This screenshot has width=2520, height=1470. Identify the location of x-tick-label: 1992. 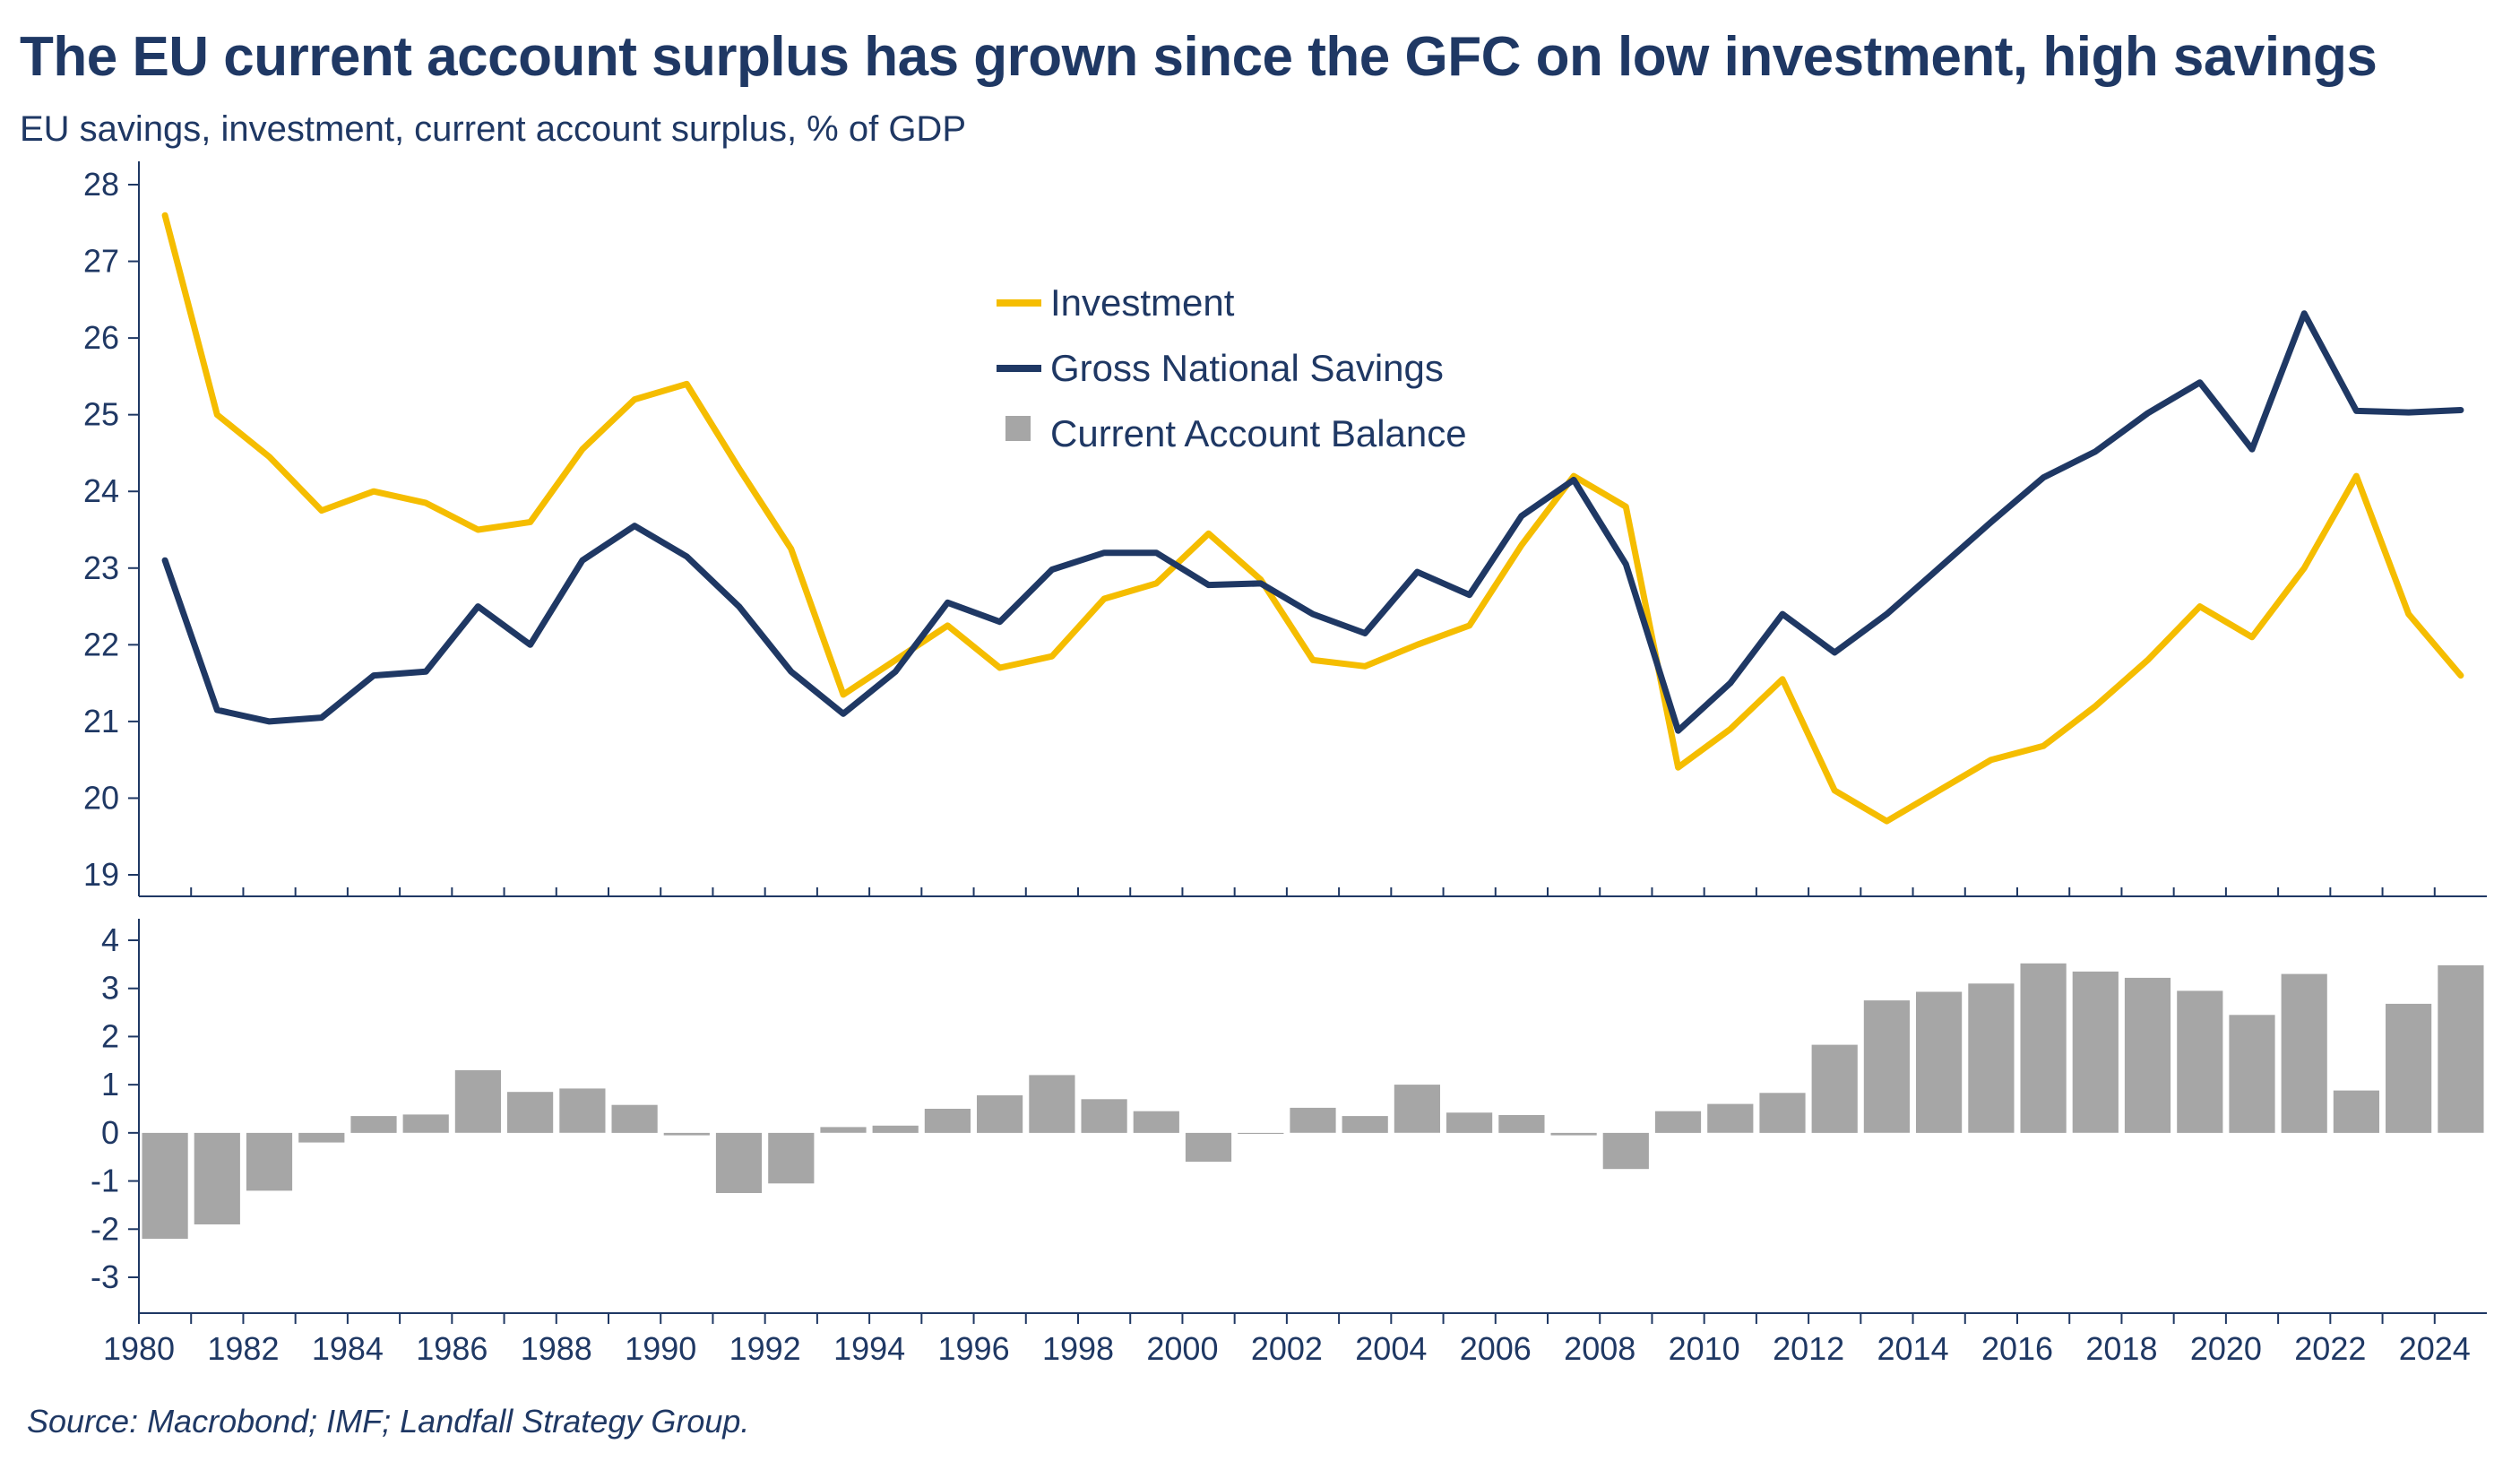
(765, 1348).